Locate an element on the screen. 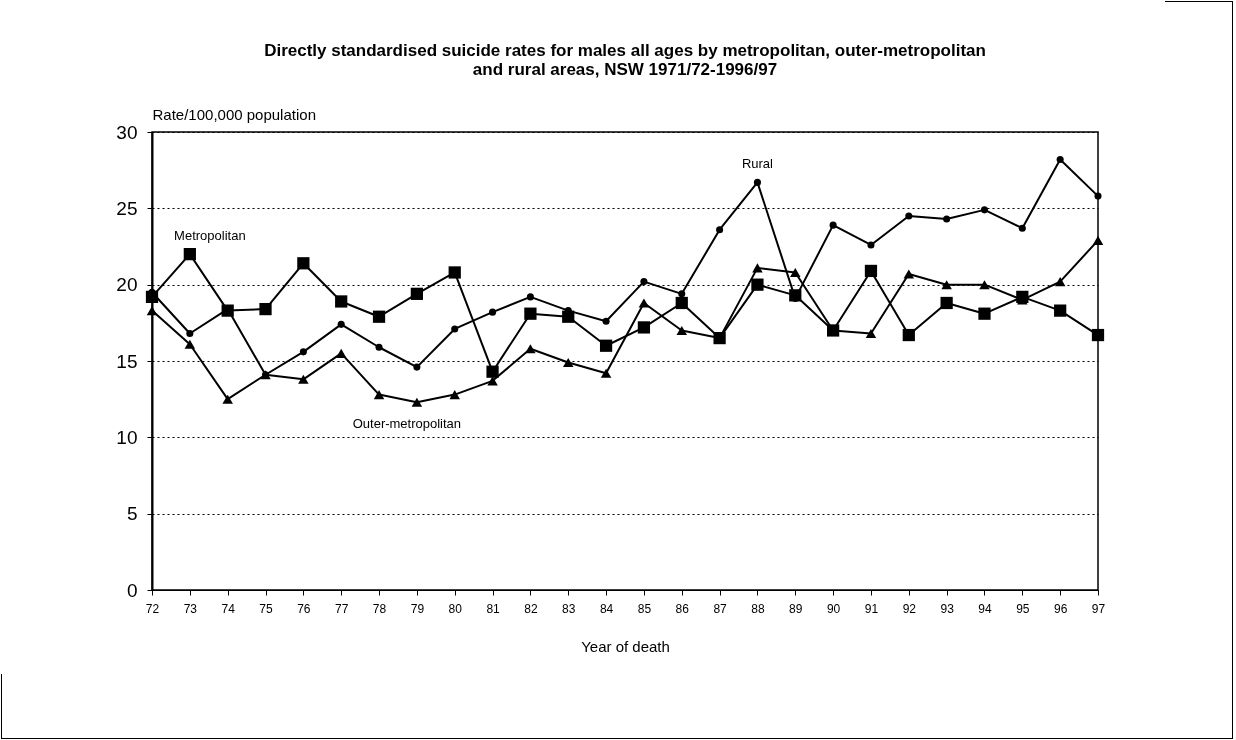  series-label: Outer-metropolitan is located at coordinates (407, 424).